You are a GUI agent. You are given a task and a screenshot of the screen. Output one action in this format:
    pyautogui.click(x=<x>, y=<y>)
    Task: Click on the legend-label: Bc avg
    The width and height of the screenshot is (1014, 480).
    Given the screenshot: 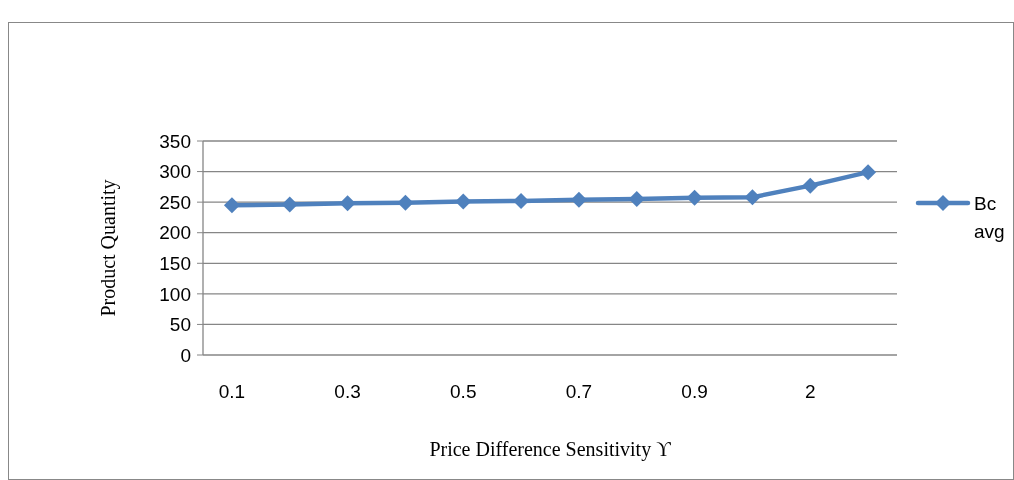 What is the action you would take?
    pyautogui.click(x=989, y=217)
    